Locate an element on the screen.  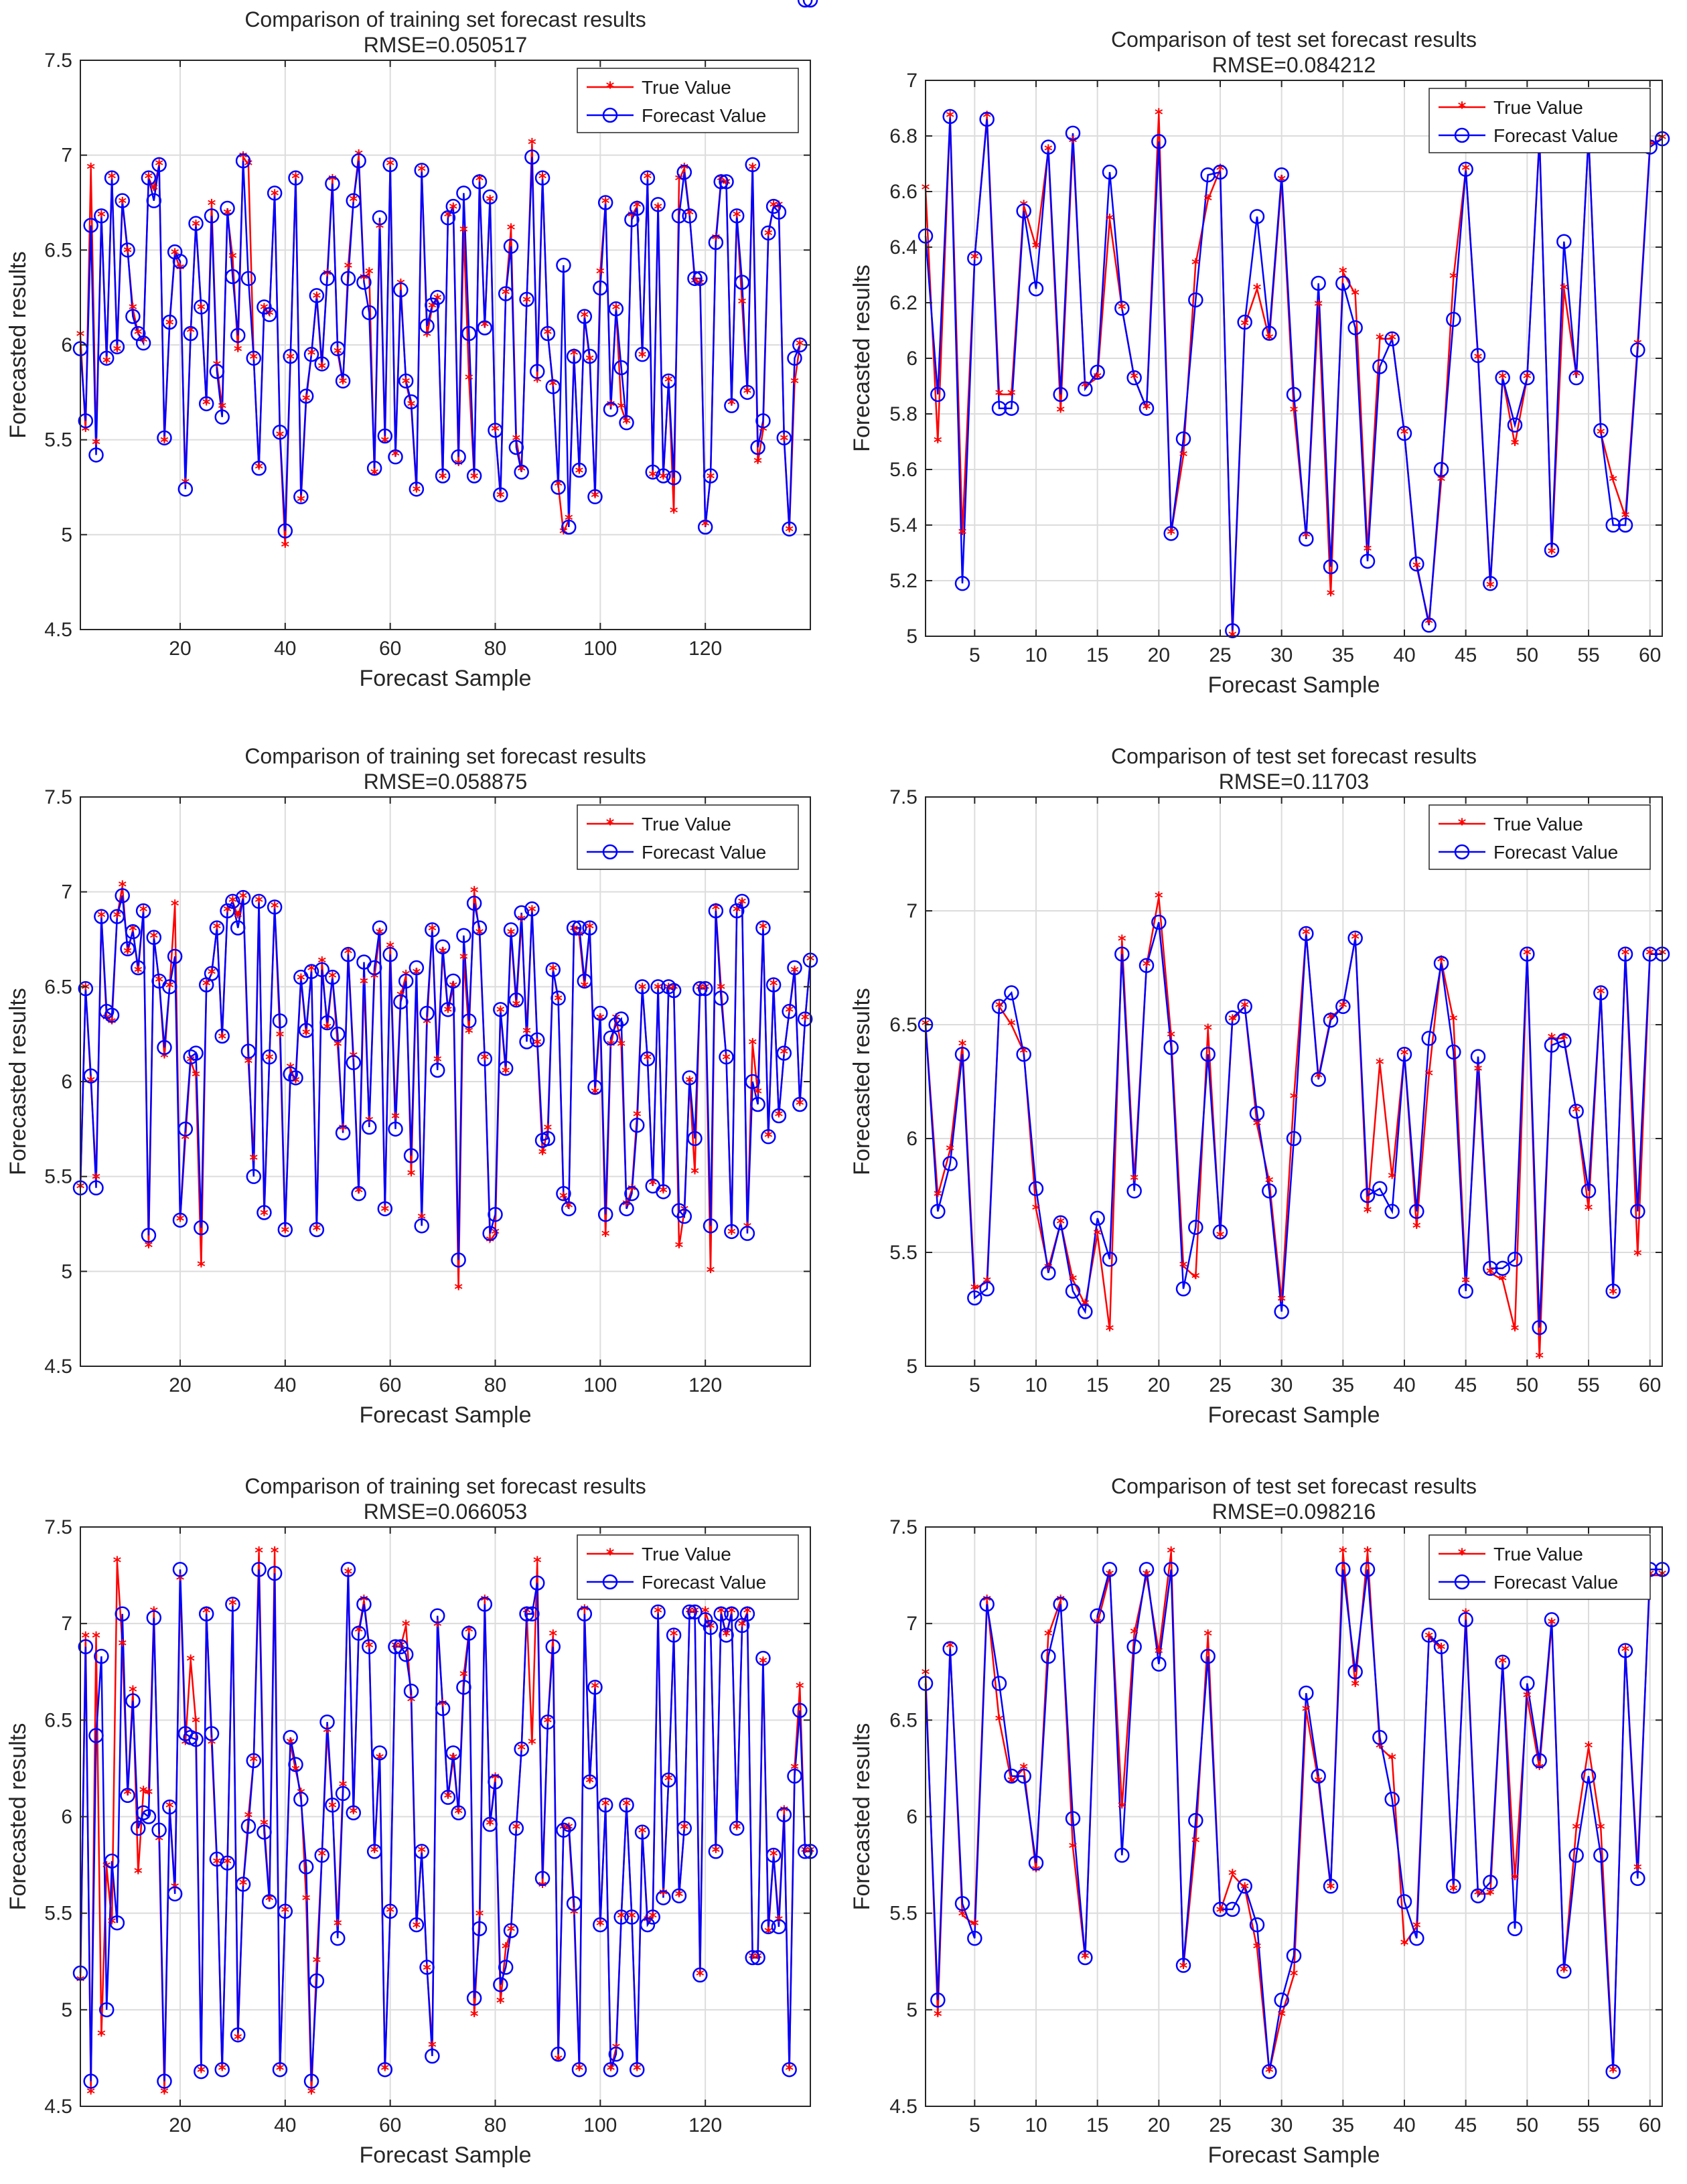
legend-forecast-label: Forecast Value is located at coordinates (704, 852).